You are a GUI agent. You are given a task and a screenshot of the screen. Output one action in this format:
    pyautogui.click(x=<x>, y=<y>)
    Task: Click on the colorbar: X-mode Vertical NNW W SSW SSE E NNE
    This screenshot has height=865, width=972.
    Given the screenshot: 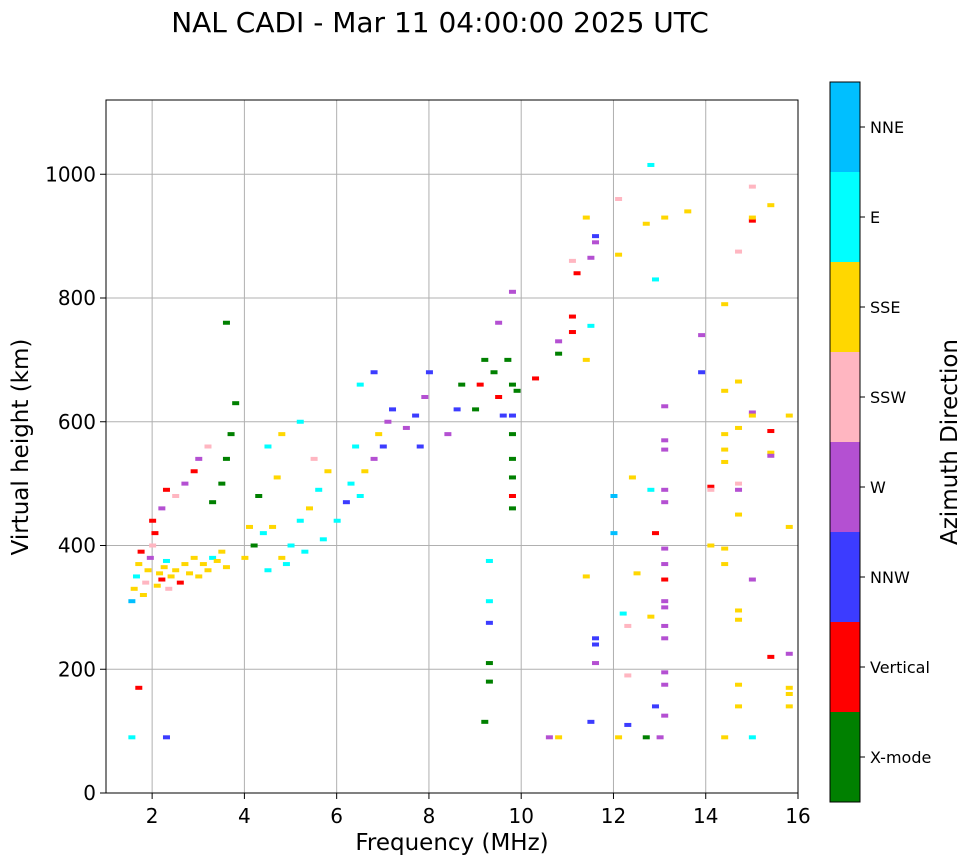 What is the action you would take?
    pyautogui.click(x=880, y=442)
    